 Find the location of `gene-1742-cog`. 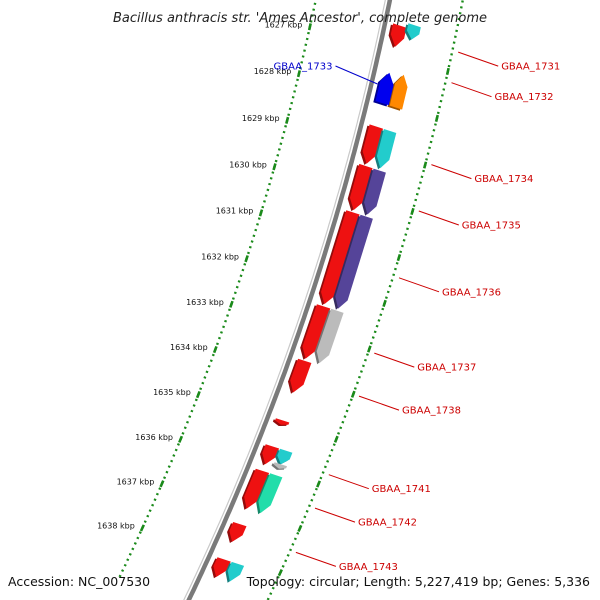

gene-1742-cog is located at coordinates (269, 494).